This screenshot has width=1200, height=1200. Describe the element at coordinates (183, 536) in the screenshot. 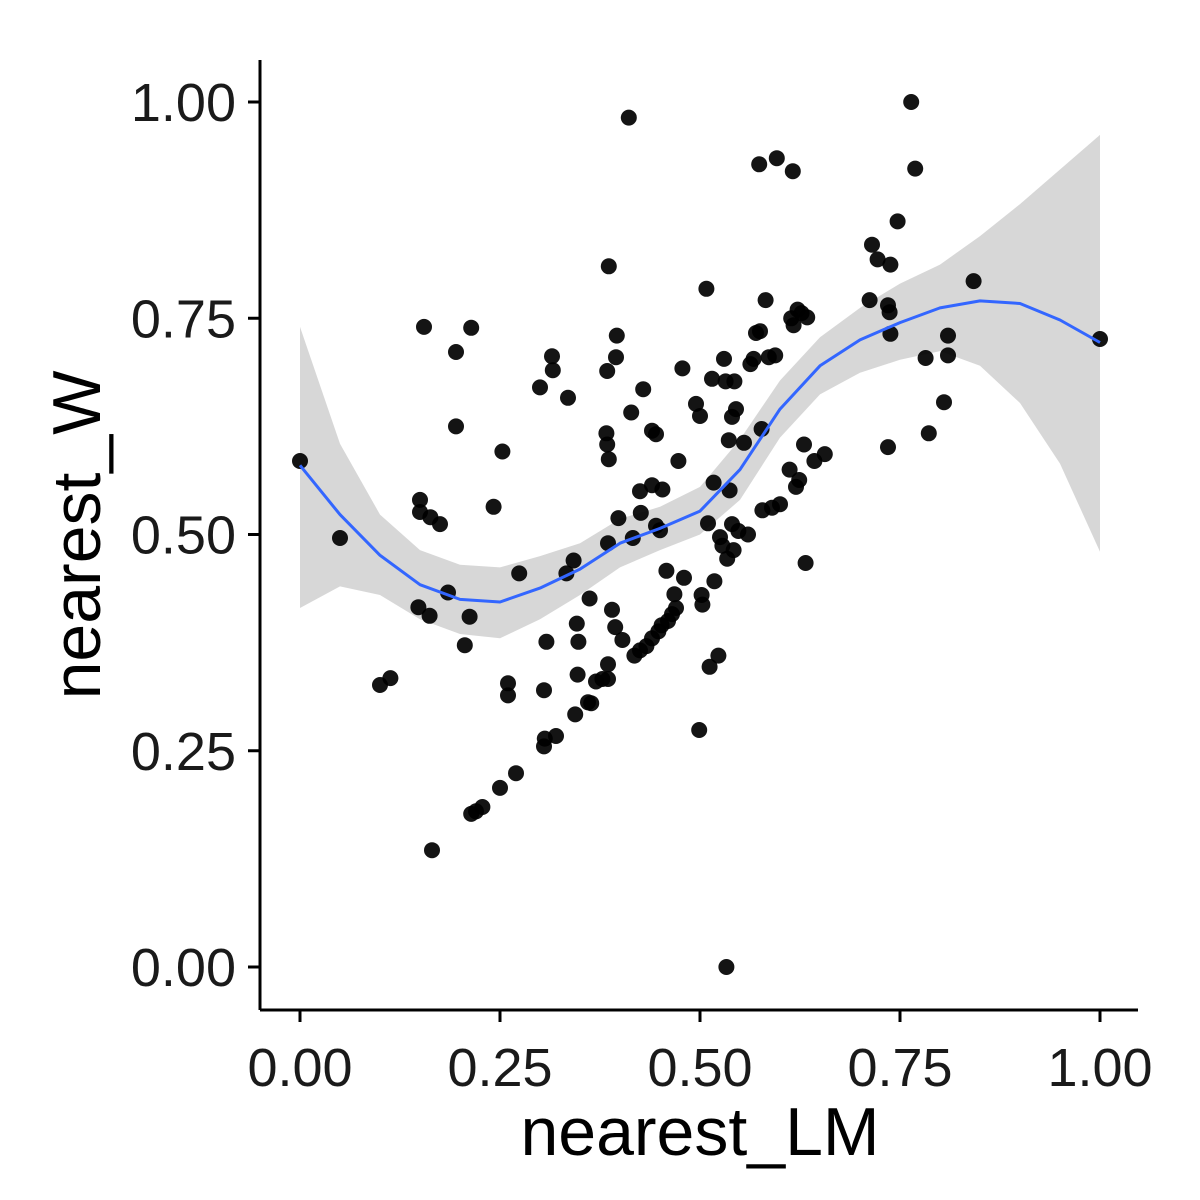

I see `y-tick-label: 0.50` at that location.